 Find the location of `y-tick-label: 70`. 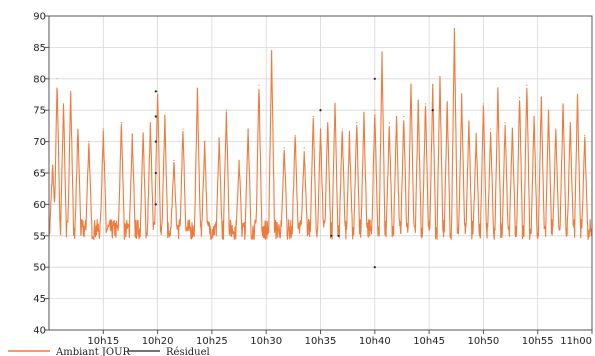

y-tick-label: 70 is located at coordinates (39, 142).